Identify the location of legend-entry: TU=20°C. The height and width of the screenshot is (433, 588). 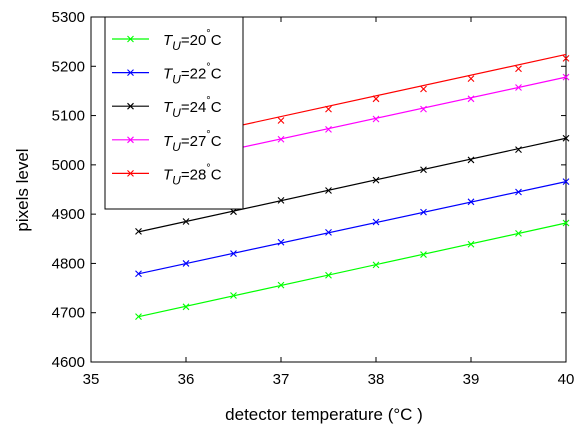
(167, 40).